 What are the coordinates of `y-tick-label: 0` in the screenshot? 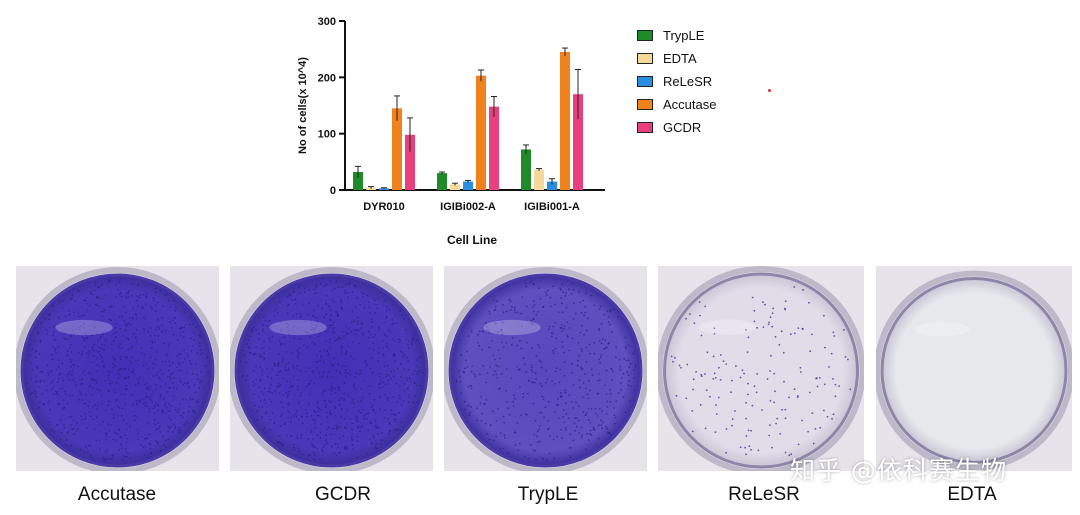 It's located at (333, 191).